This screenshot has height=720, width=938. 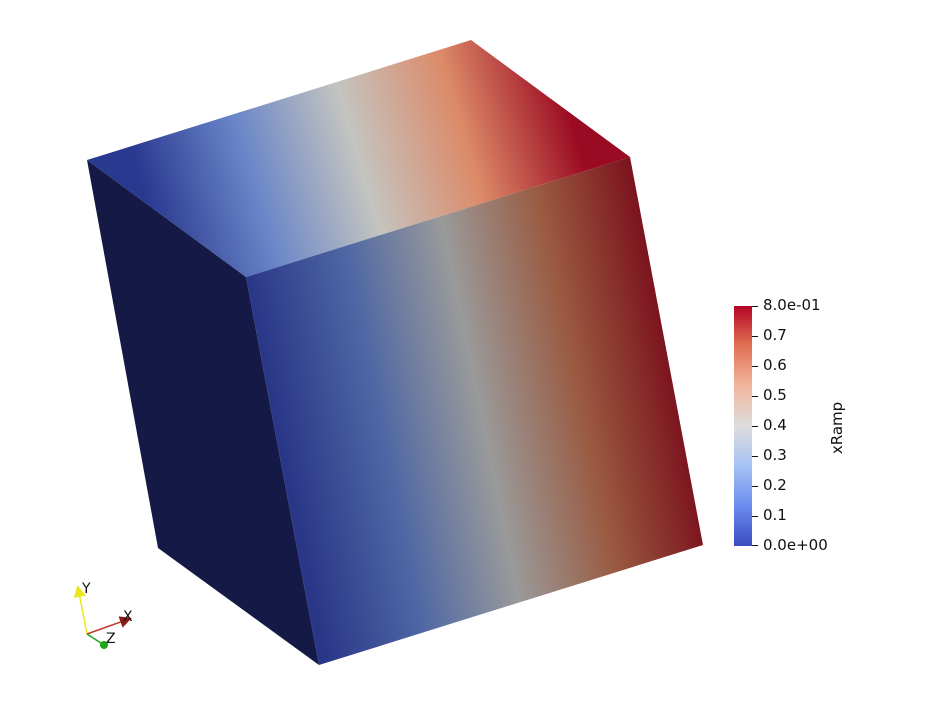 I want to click on x-axis-label: X, so click(x=128, y=617).